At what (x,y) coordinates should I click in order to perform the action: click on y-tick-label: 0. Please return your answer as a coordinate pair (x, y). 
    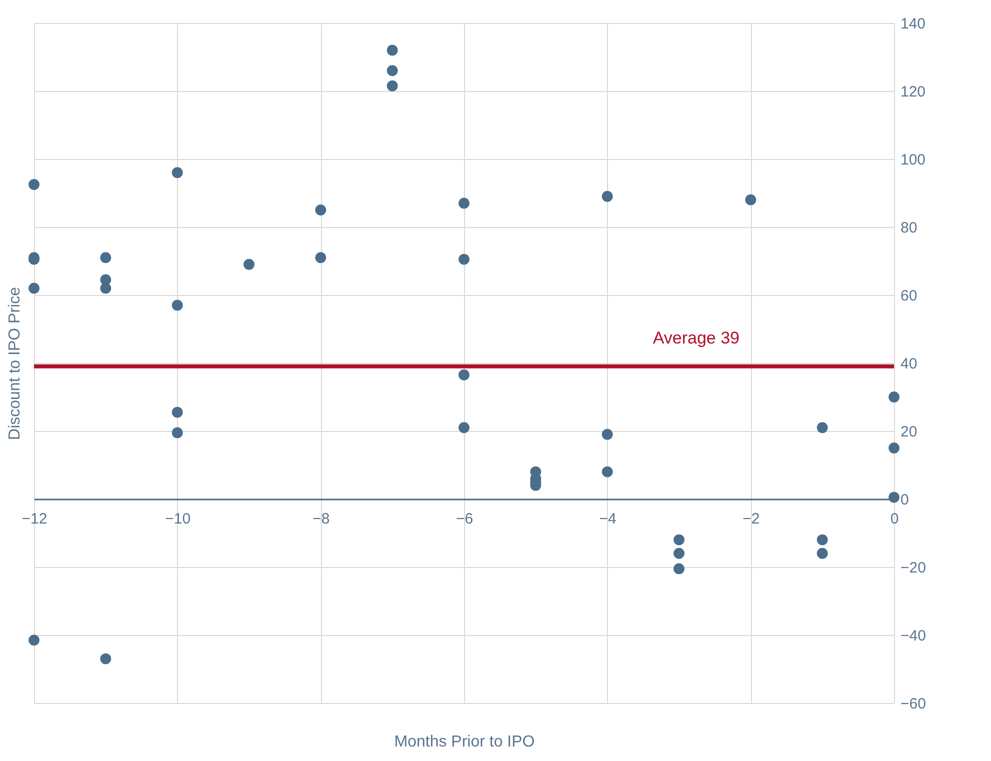
    Looking at the image, I should click on (904, 500).